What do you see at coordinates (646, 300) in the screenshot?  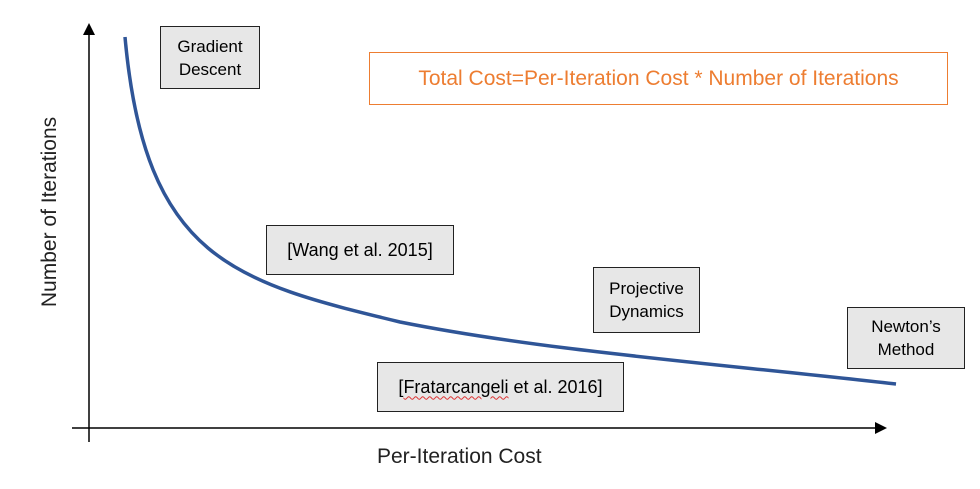 I see `projective-dynamics-box: Projective Dynamics` at bounding box center [646, 300].